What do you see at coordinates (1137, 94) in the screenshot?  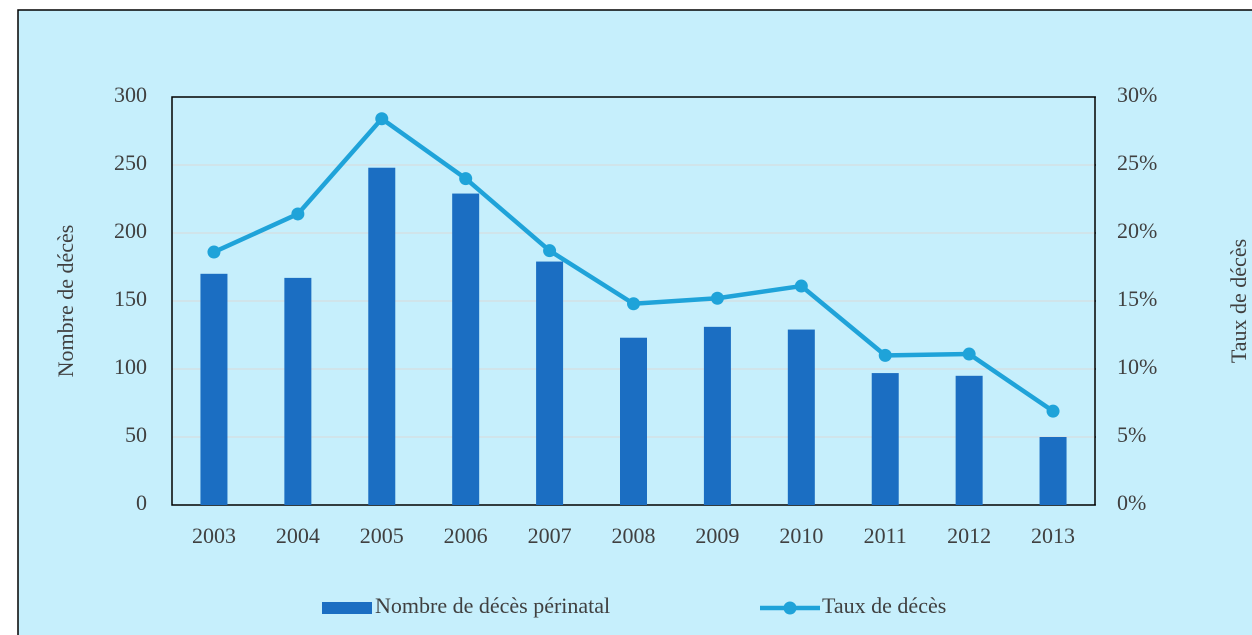 I see `y2-tick-label: 30%` at bounding box center [1137, 94].